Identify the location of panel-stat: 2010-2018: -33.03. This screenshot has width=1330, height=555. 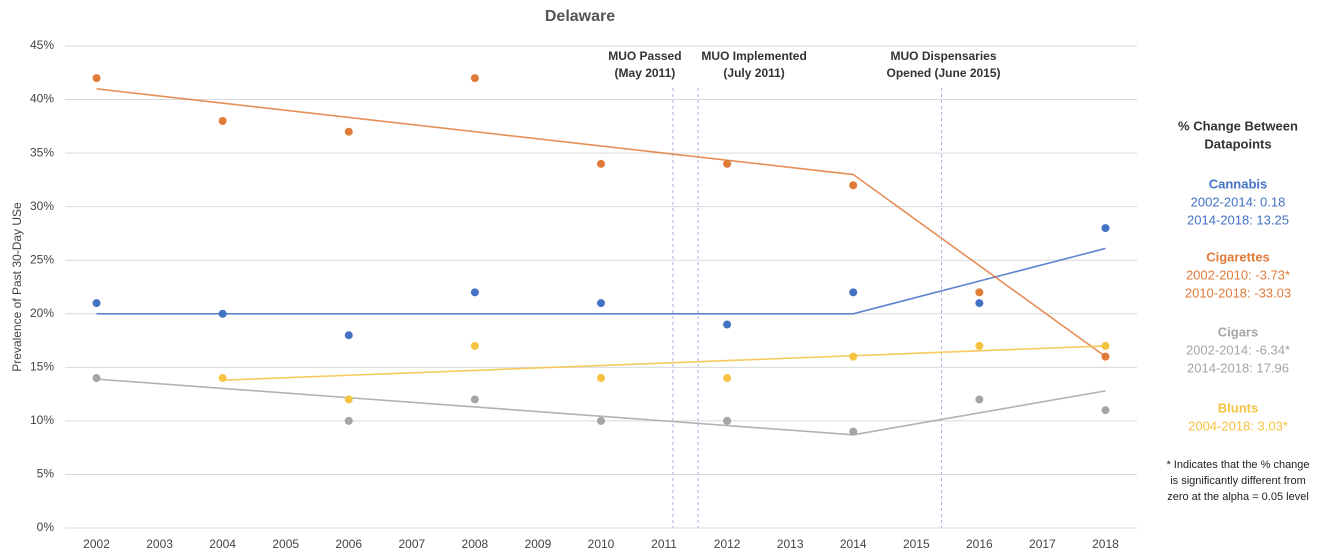
(1238, 292).